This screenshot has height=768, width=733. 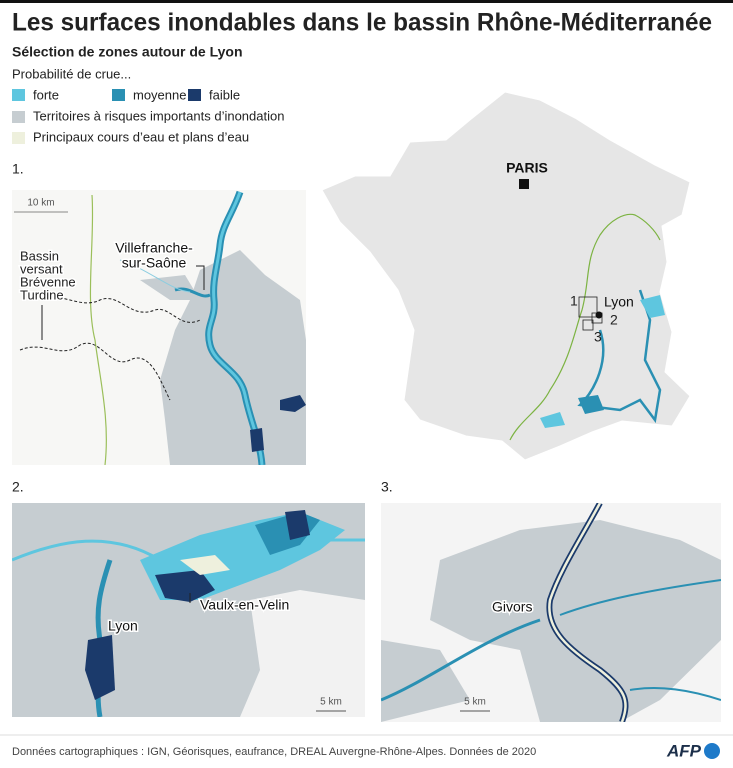 What do you see at coordinates (712, 751) in the screenshot?
I see `logo-dot` at bounding box center [712, 751].